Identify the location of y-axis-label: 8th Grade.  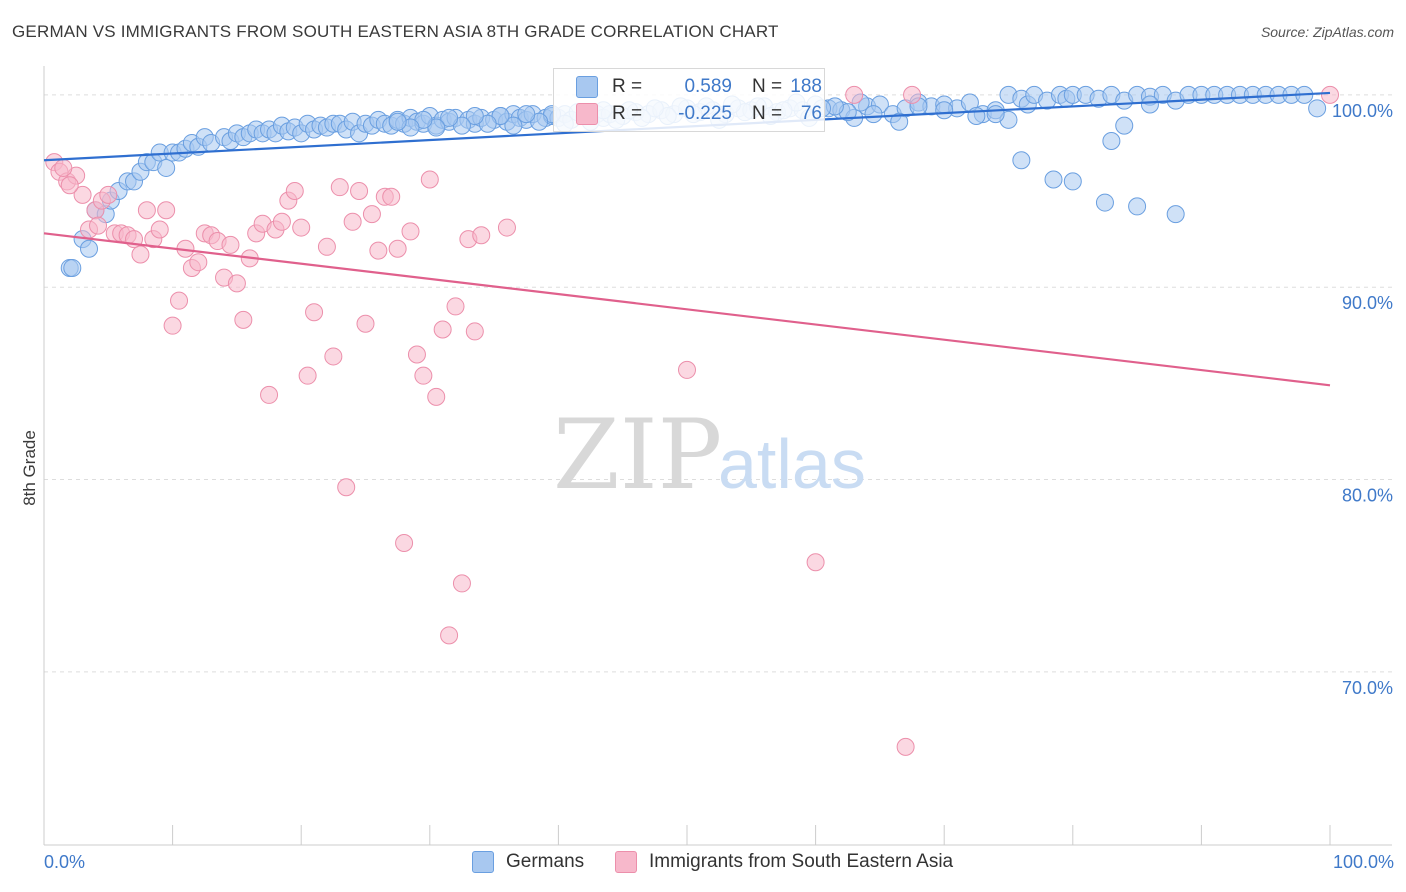
(29, 468).